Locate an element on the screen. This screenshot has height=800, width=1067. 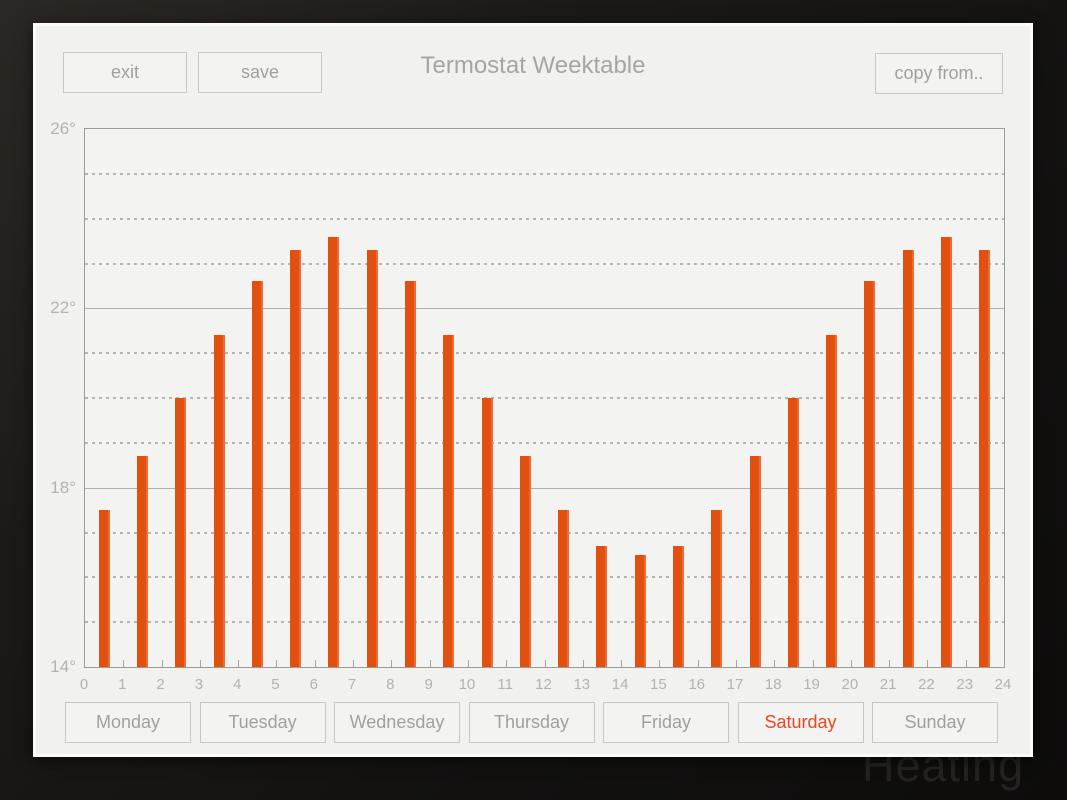
x-axis-label: 6 is located at coordinates (313, 684).